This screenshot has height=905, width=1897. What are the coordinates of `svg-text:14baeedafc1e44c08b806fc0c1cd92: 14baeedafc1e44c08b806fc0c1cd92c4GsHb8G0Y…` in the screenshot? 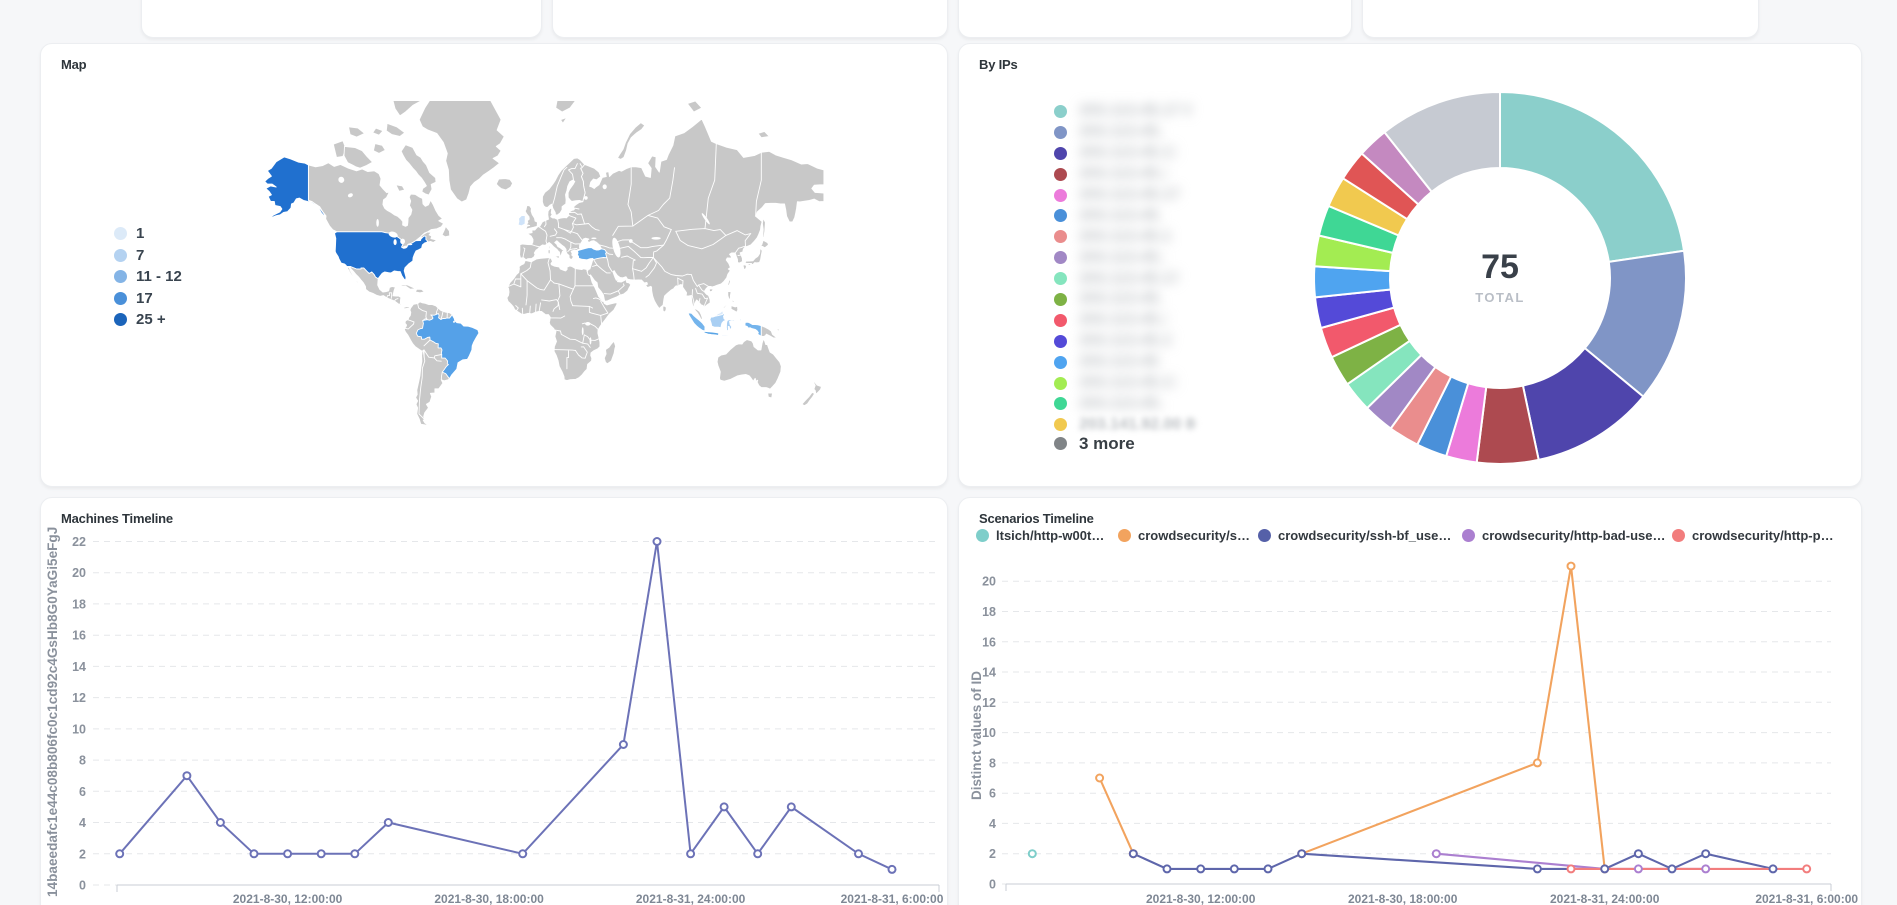 It's located at (52, 712).